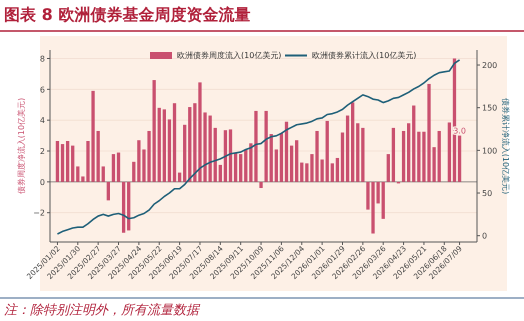 The height and width of the screenshot is (321, 524). Describe the element at coordinates (42, 151) in the screenshot. I see `y-tick-label: 2` at that location.